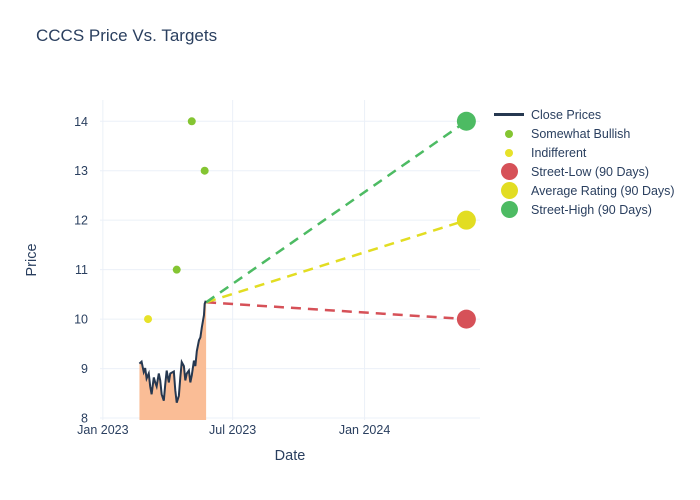 This screenshot has width=700, height=500. I want to click on y-tick-label: 11, so click(81, 270).